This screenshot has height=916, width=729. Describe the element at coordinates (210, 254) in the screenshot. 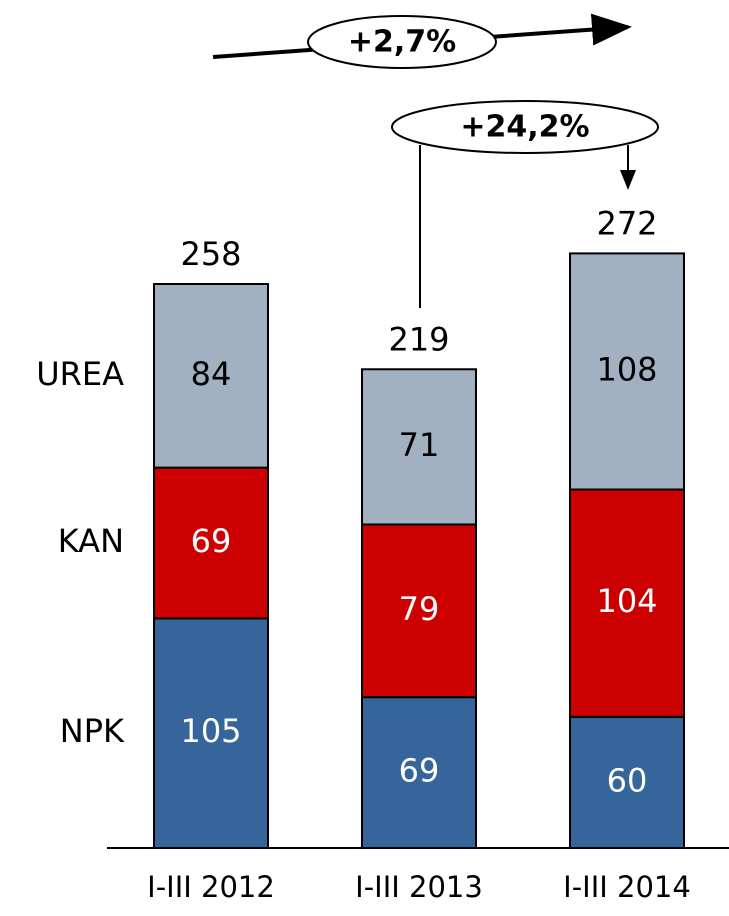

I see `total-label: 258` at that location.